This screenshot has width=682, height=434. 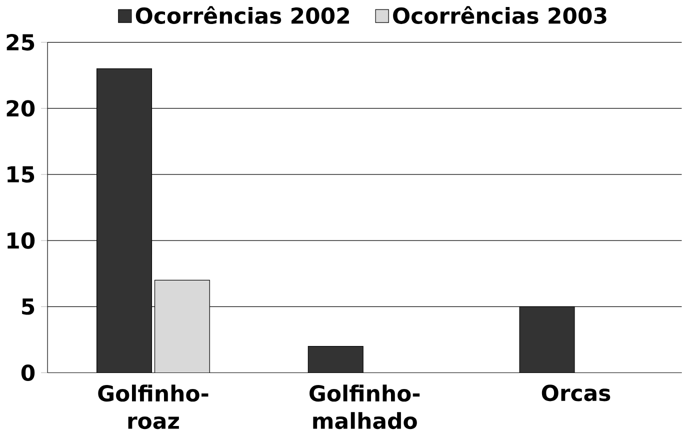 I want to click on y-tick-label: 15, so click(x=21, y=174).